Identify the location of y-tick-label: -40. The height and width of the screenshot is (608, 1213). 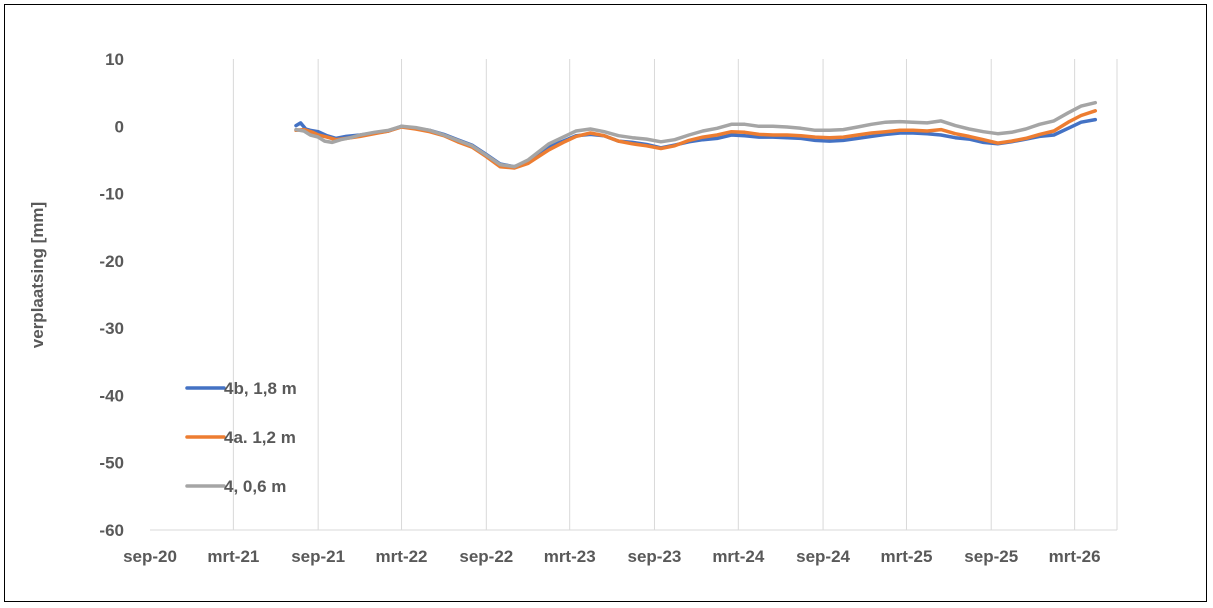
(111, 395).